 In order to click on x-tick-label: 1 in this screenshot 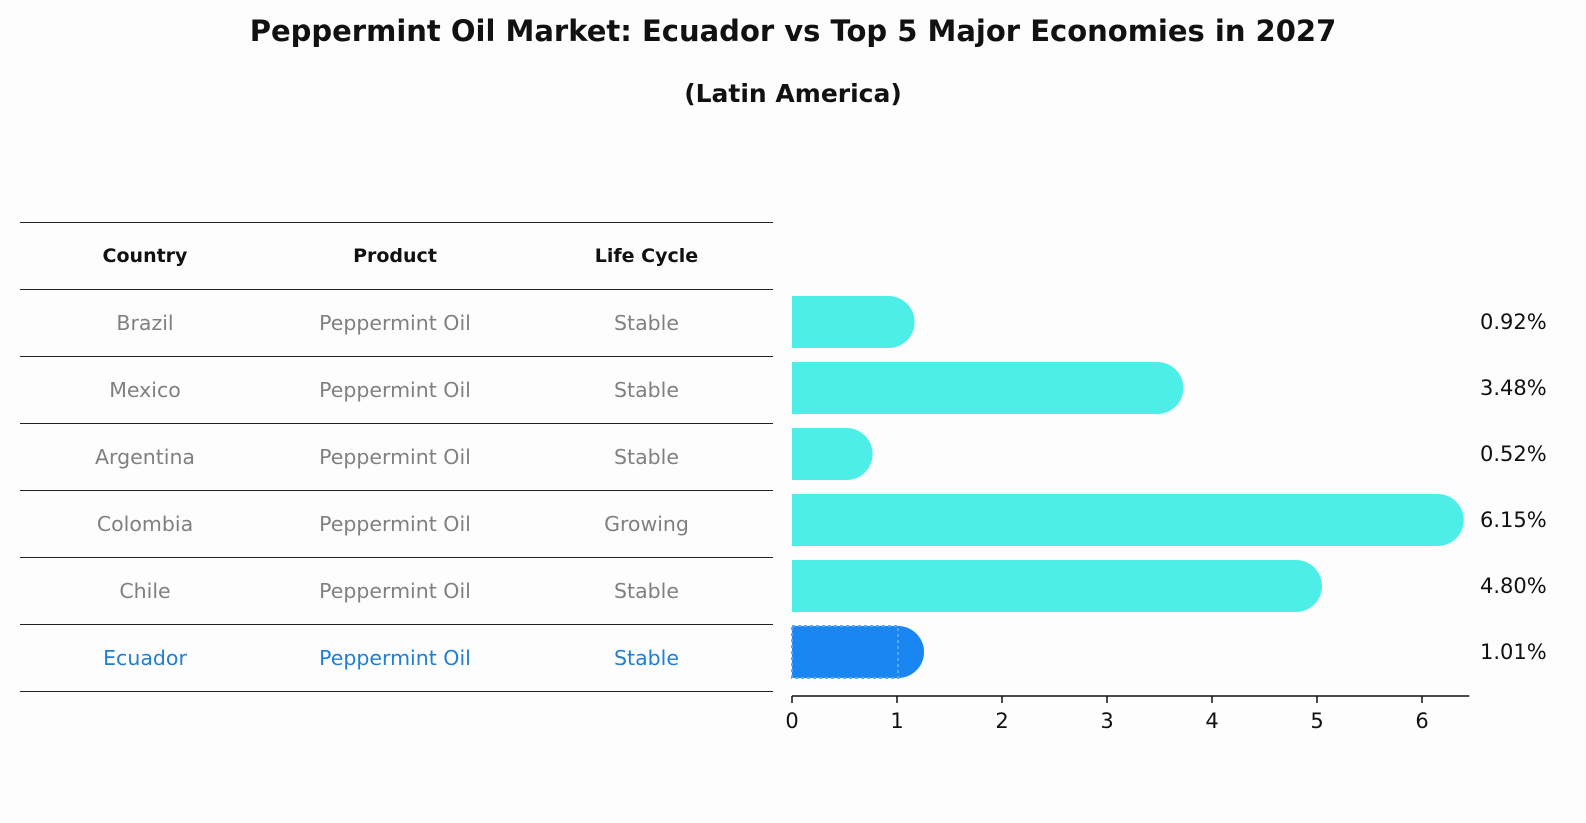, I will do `click(896, 721)`.